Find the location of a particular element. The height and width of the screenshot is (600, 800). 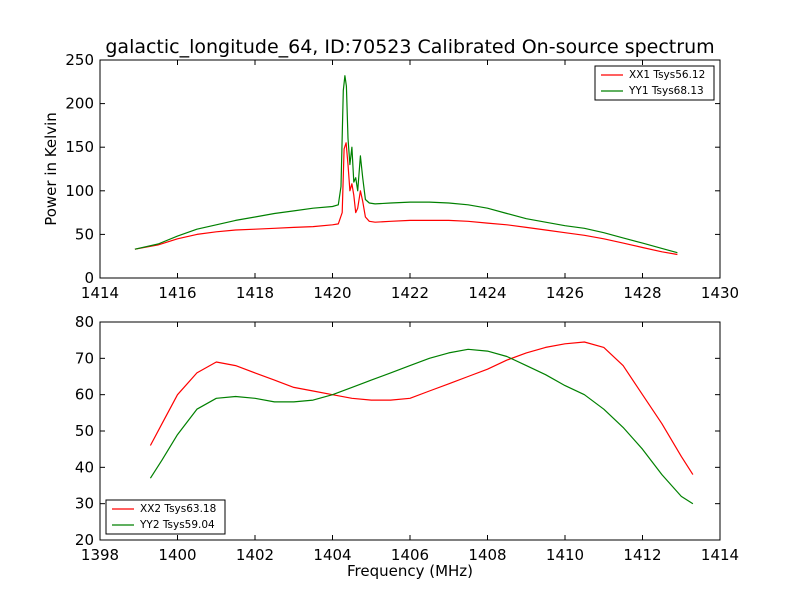

top-x-tick-label: 1416 is located at coordinates (177, 293).